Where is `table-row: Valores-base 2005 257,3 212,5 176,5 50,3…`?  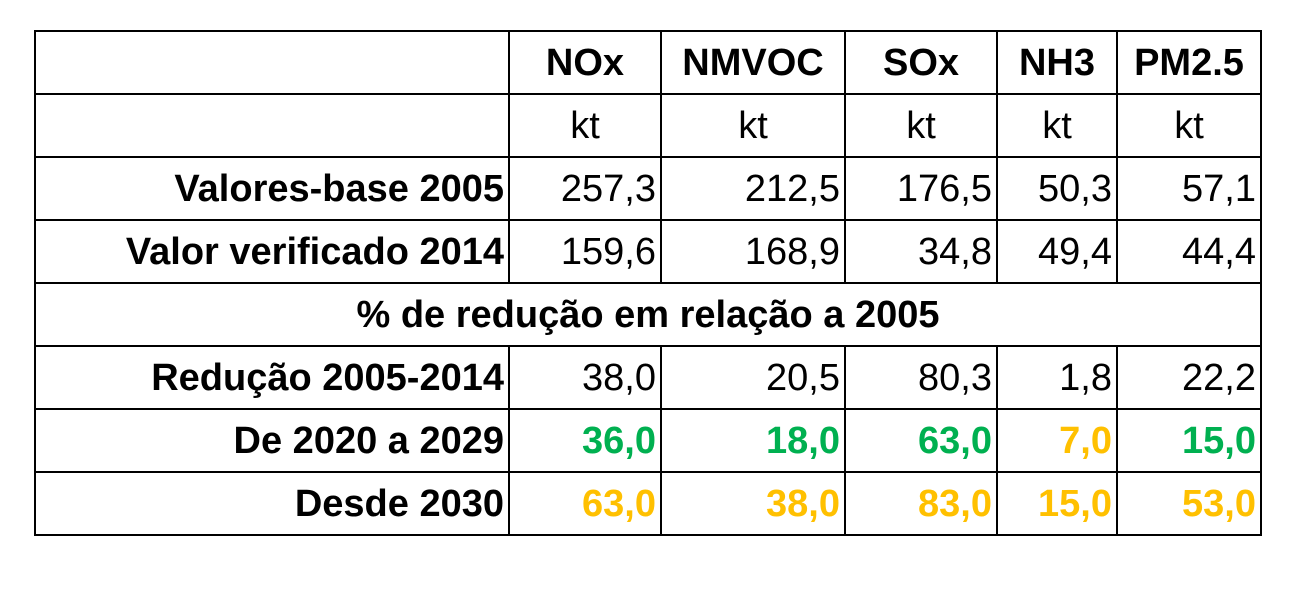
table-row: Valores-base 2005 257,3 212,5 176,5 50,3… is located at coordinates (648, 188).